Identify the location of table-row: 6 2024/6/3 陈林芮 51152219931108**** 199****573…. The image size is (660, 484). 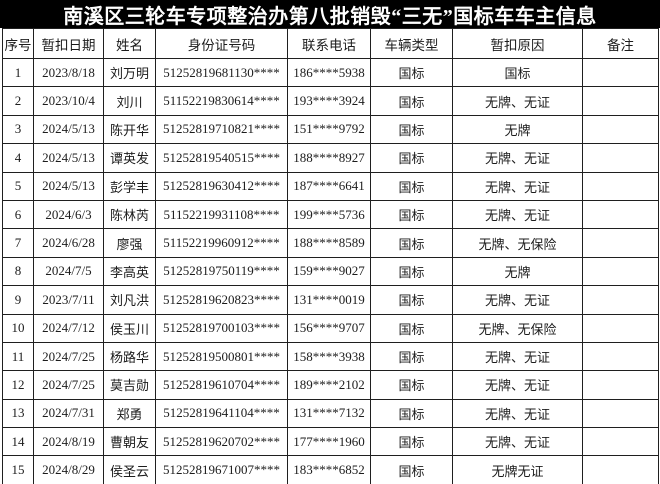
(330, 214).